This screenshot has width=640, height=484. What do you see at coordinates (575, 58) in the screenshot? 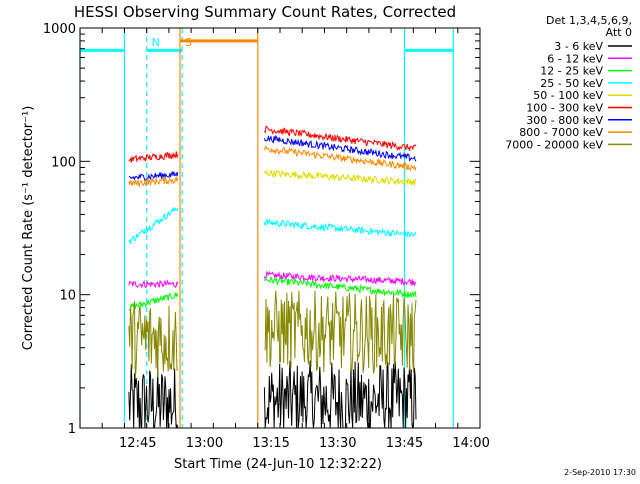
I see `legend-label: 6 - 12 keV` at bounding box center [575, 58].